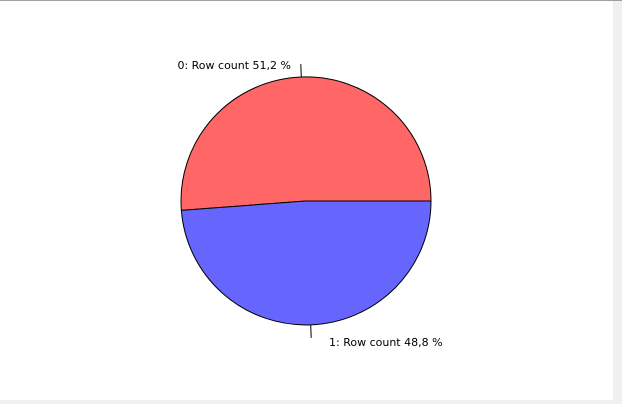 The width and height of the screenshot is (622, 404). Describe the element at coordinates (306, 402) in the screenshot. I see `bottom-panel-edge` at that location.